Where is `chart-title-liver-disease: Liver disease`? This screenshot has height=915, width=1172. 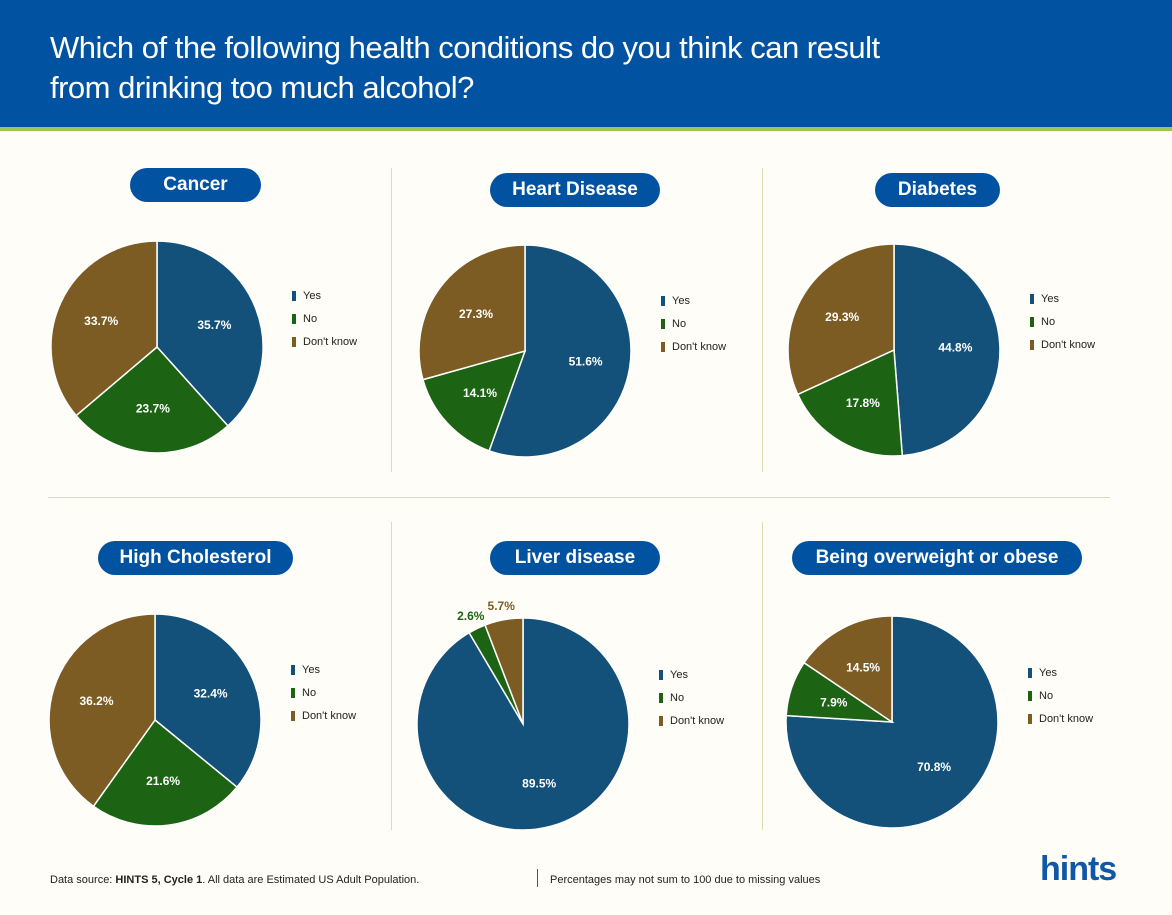
chart-title-liver-disease: Liver disease is located at coordinates (575, 558).